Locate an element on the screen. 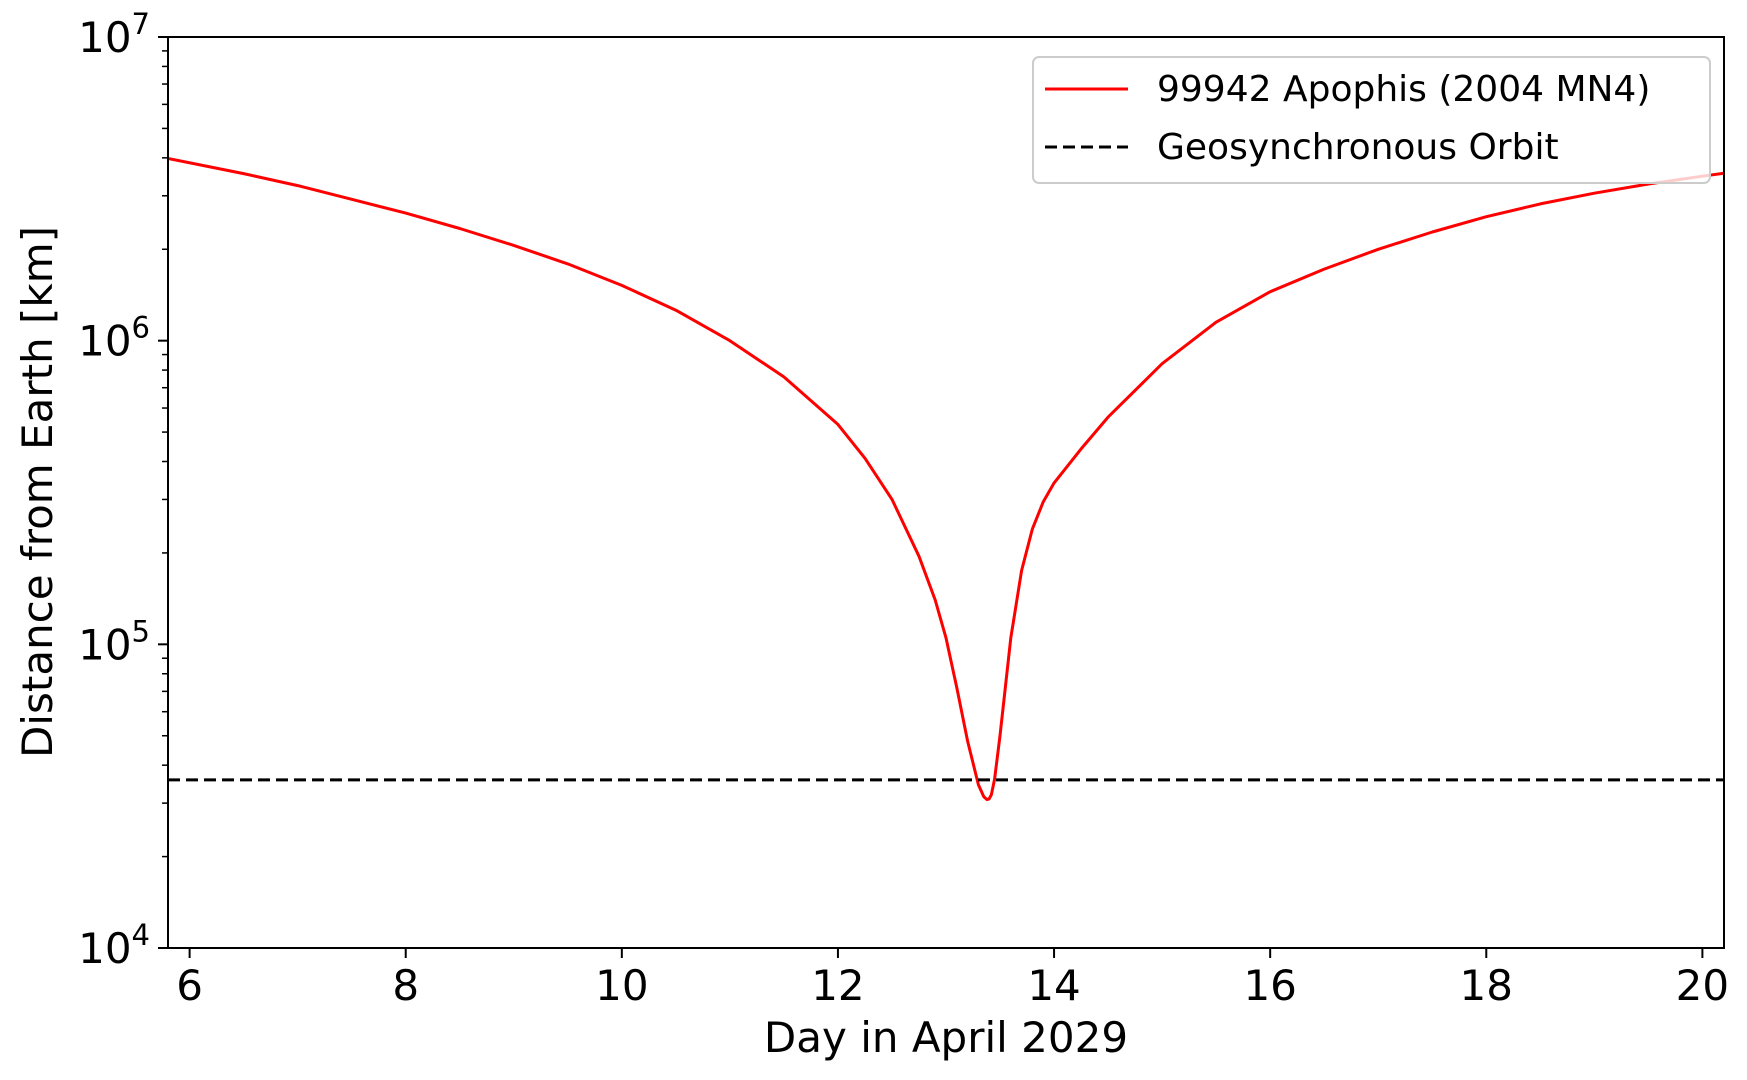 This screenshot has height=1080, width=1747. x-tick-label: 8 is located at coordinates (405, 985).